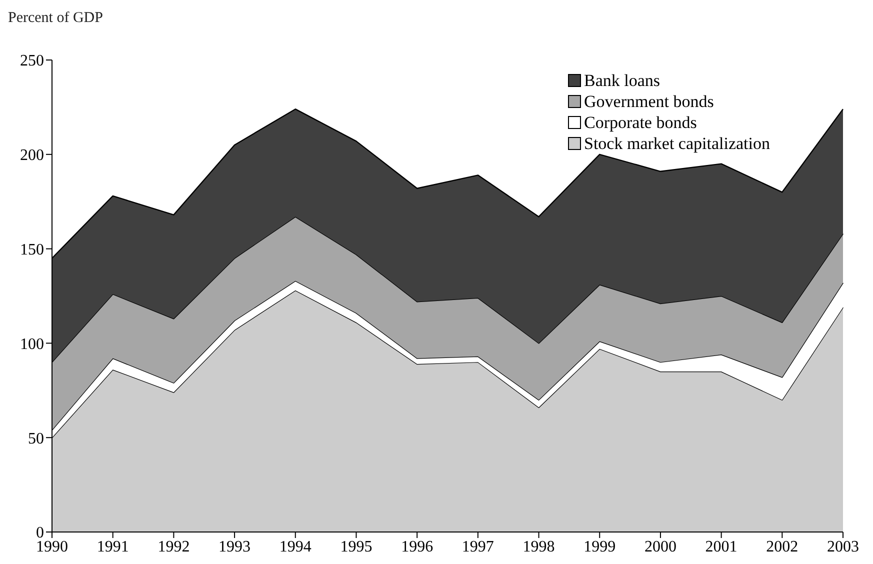  What do you see at coordinates (32, 344) in the screenshot?
I see `y-tick-label: 100` at bounding box center [32, 344].